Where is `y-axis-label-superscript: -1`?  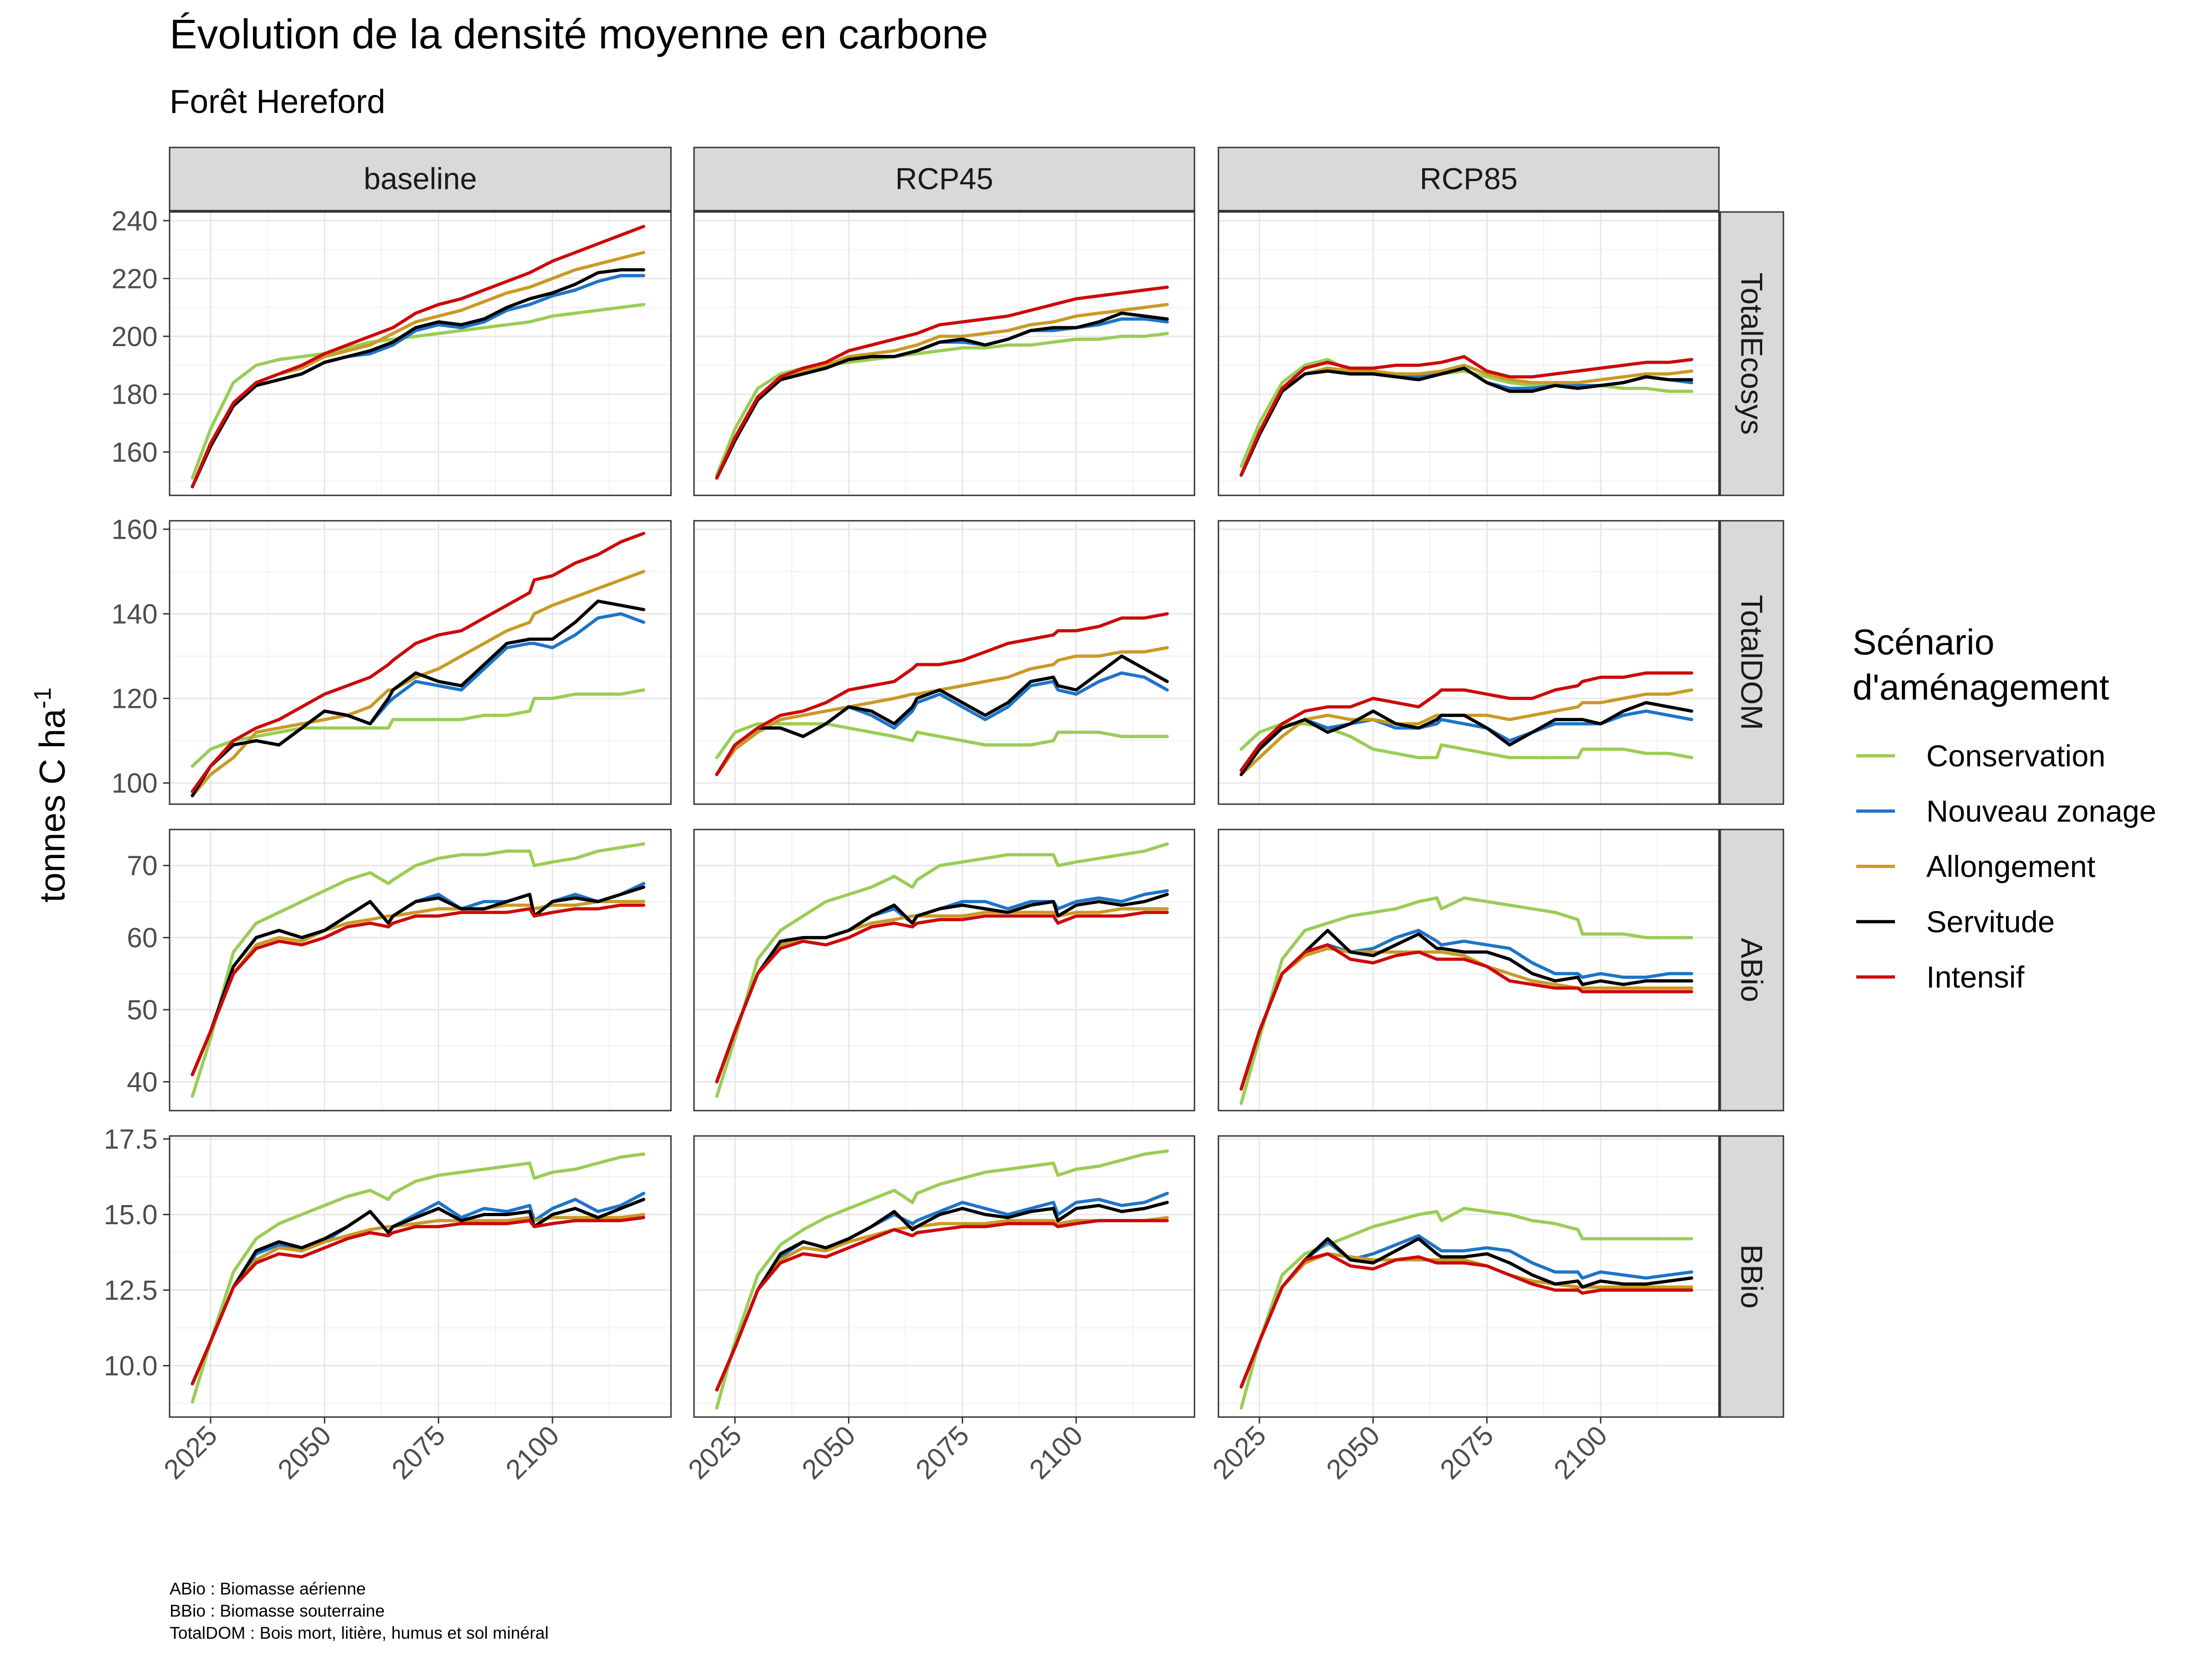 y-axis-label-superscript: -1 is located at coordinates (42, 698).